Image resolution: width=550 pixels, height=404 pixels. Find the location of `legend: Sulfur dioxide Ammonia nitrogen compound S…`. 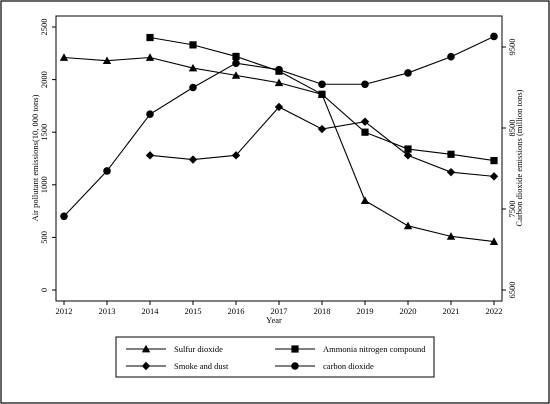

legend: Sulfur dioxide Ammonia nitrogen compound S… is located at coordinates (276, 357).